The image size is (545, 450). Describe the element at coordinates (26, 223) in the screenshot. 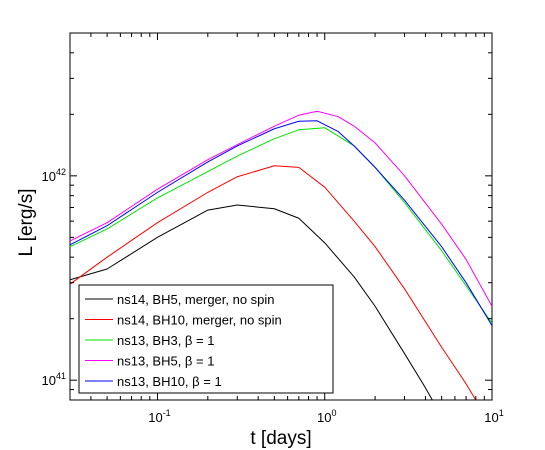

I see `y-axis-title: L [erg/s]` at that location.